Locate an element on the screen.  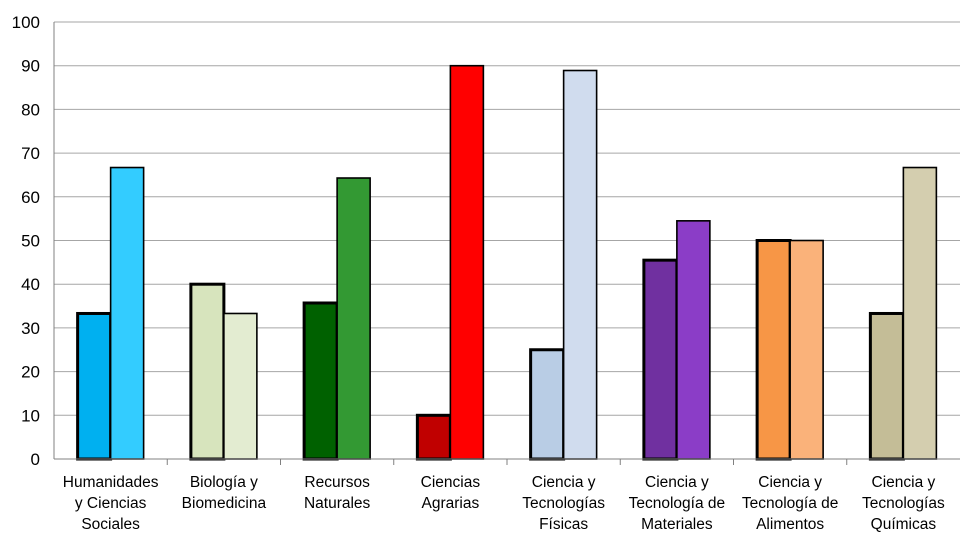
x-category-label: Biomedicina is located at coordinates (224, 503).